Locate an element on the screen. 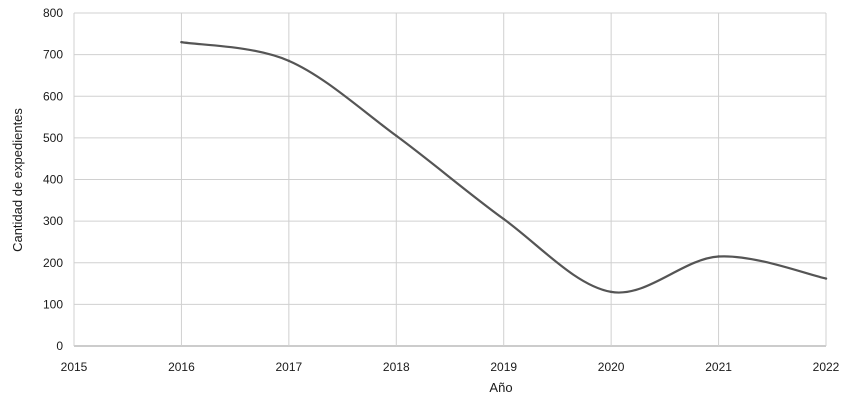  y-tick-labels: 0 100 200 300 400 500 600 700 800 is located at coordinates (53, 179).